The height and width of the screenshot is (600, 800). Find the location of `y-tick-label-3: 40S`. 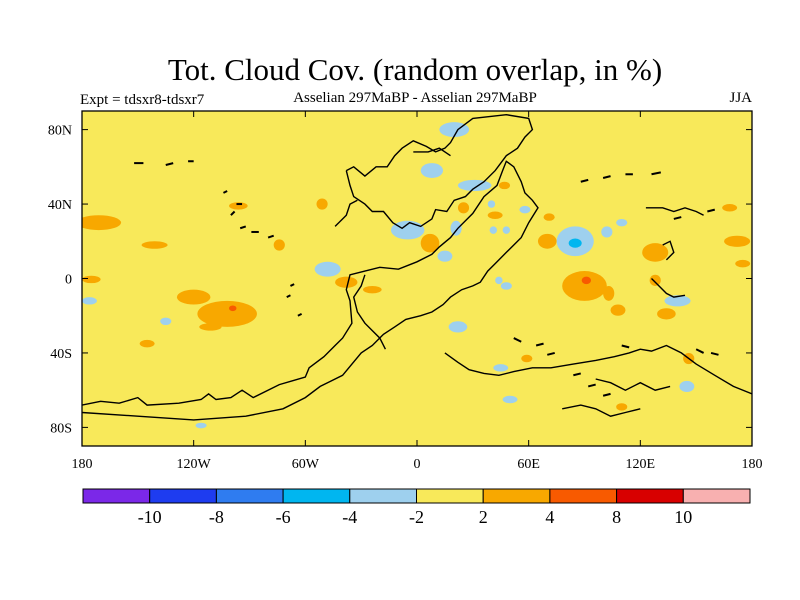

y-tick-label-3: 40S is located at coordinates (61, 354).